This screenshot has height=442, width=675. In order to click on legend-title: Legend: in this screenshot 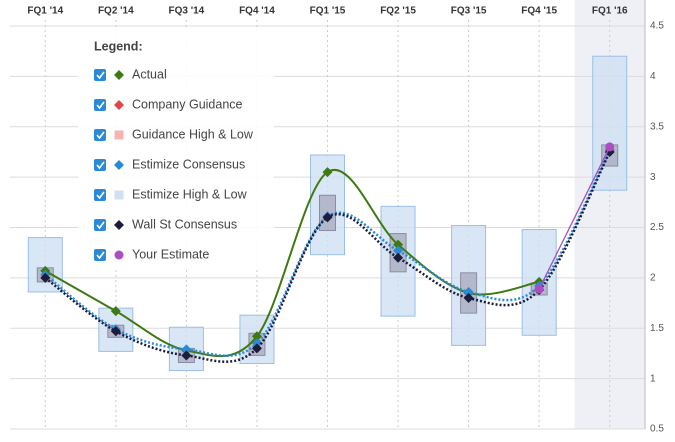, I will do `click(118, 46)`.